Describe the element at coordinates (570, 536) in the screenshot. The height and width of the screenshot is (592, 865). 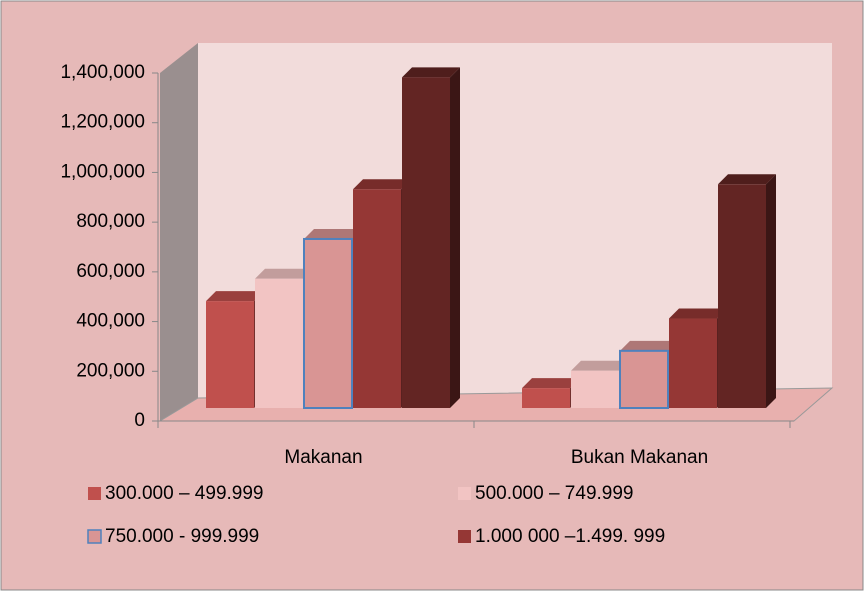
I see `legend-label: 1.000 000 –1.499. 999` at that location.